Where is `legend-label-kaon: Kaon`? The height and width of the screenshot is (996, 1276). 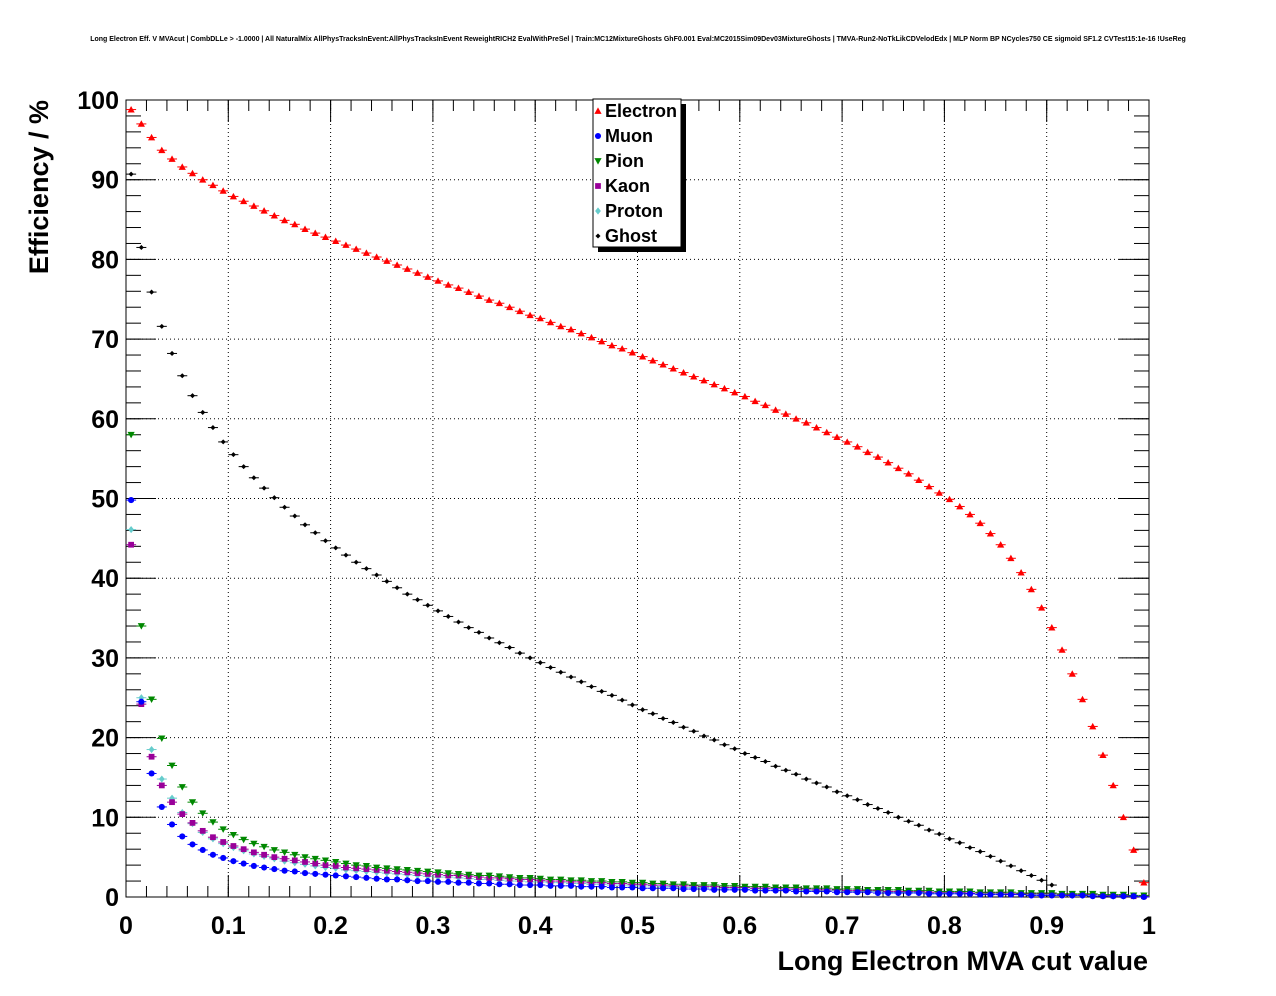 legend-label-kaon: Kaon is located at coordinates (627, 186).